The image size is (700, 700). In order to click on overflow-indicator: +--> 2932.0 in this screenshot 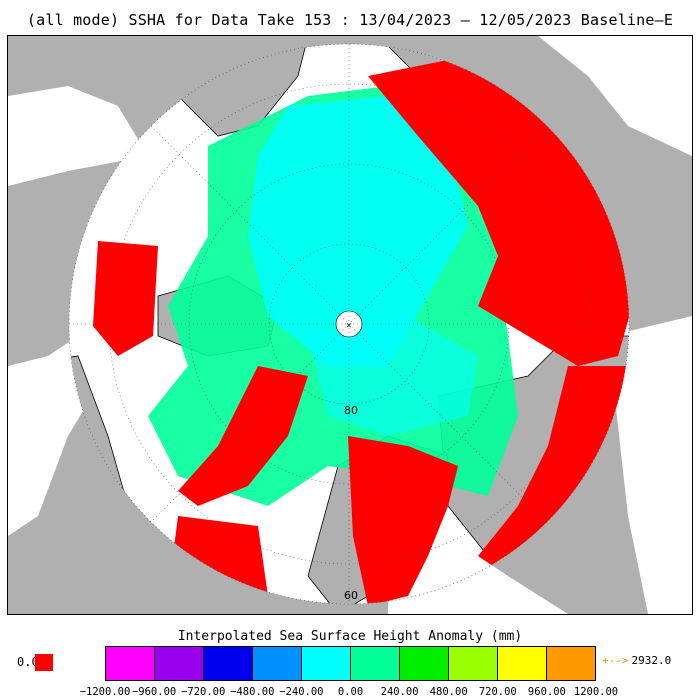, I will do `click(636, 660)`.